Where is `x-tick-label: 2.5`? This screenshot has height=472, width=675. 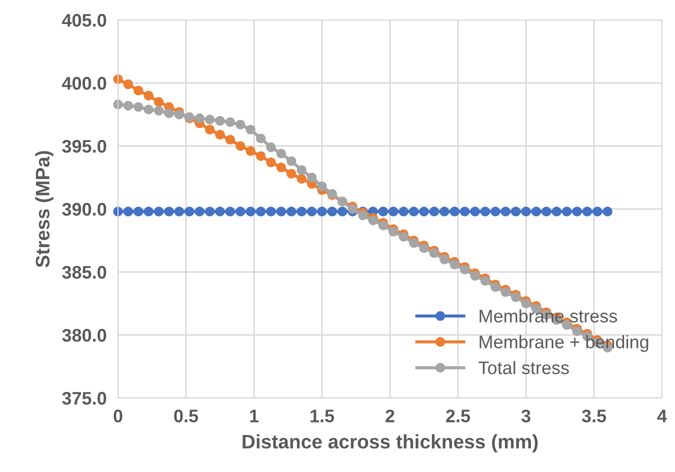
x-tick-label: 2.5 is located at coordinates (458, 416).